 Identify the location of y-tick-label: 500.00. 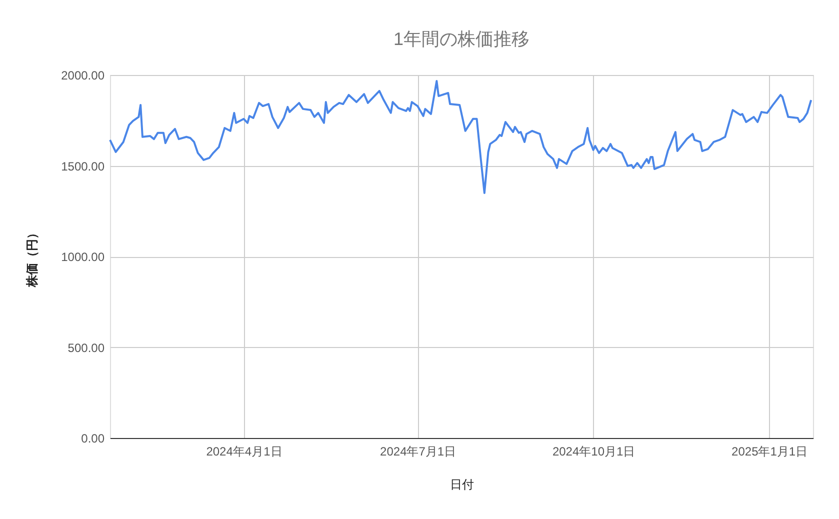
(86, 347).